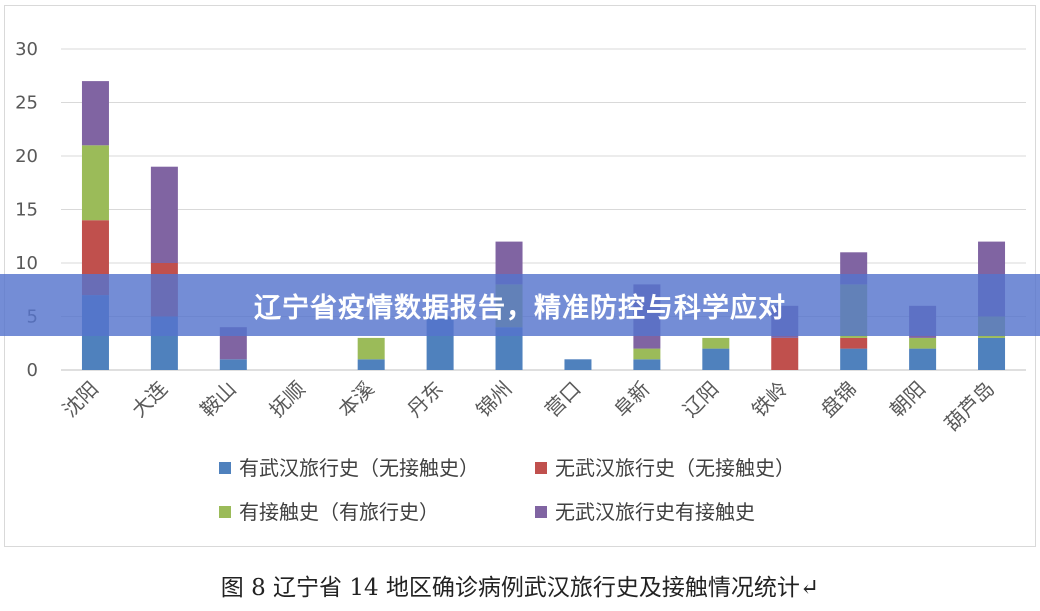  Describe the element at coordinates (969, 406) in the screenshot. I see `x-category-label: 葫芦岛` at that location.